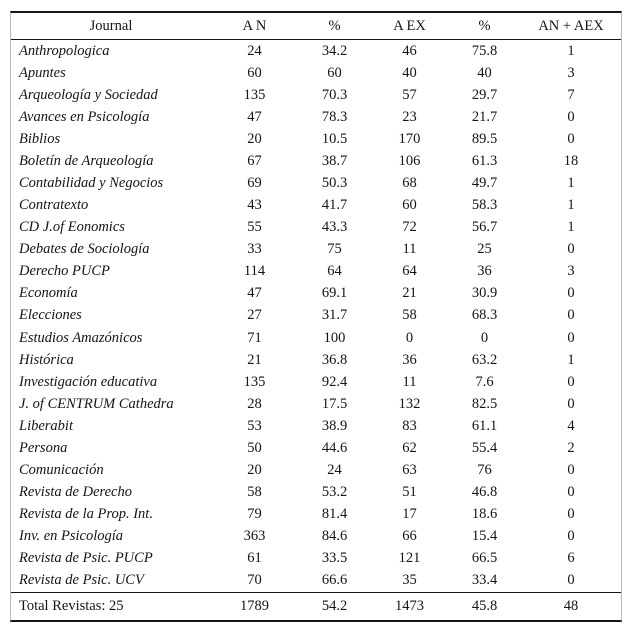  What do you see at coordinates (254, 492) in the screenshot?
I see `value-cell: 58` at bounding box center [254, 492].